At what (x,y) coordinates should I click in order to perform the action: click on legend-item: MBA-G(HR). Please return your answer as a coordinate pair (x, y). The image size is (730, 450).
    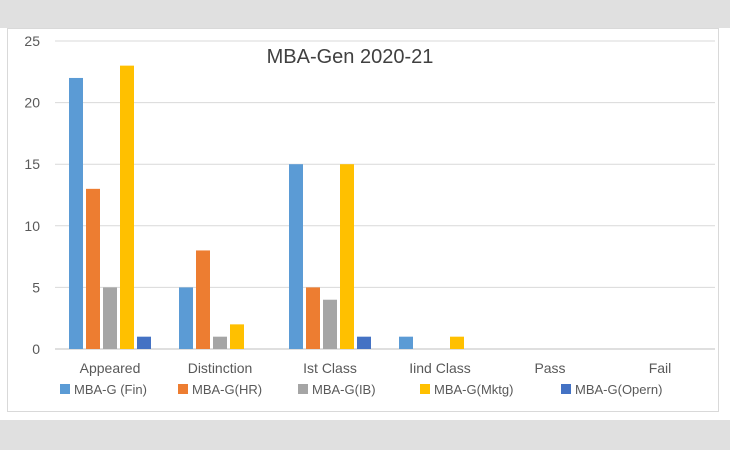
    Looking at the image, I should click on (220, 389).